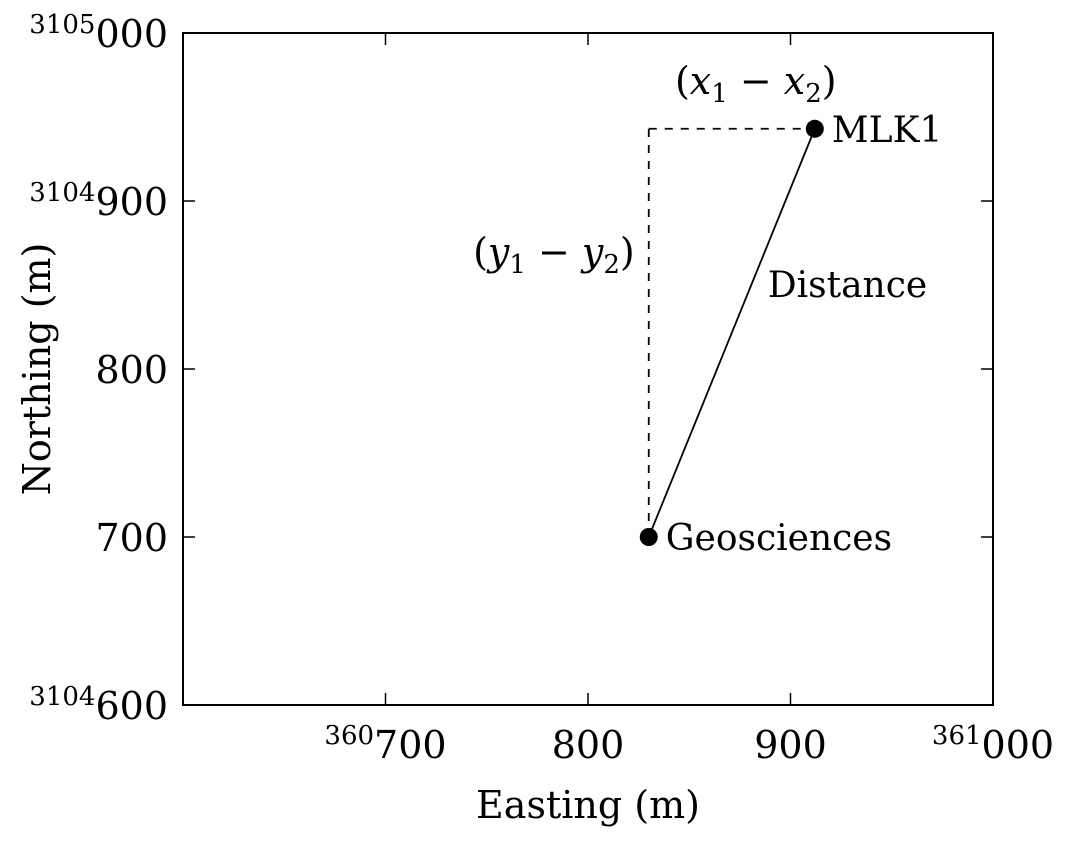 The height and width of the screenshot is (845, 1069). Describe the element at coordinates (131, 202) in the screenshot. I see `y-tick-main-3: 900` at that location.